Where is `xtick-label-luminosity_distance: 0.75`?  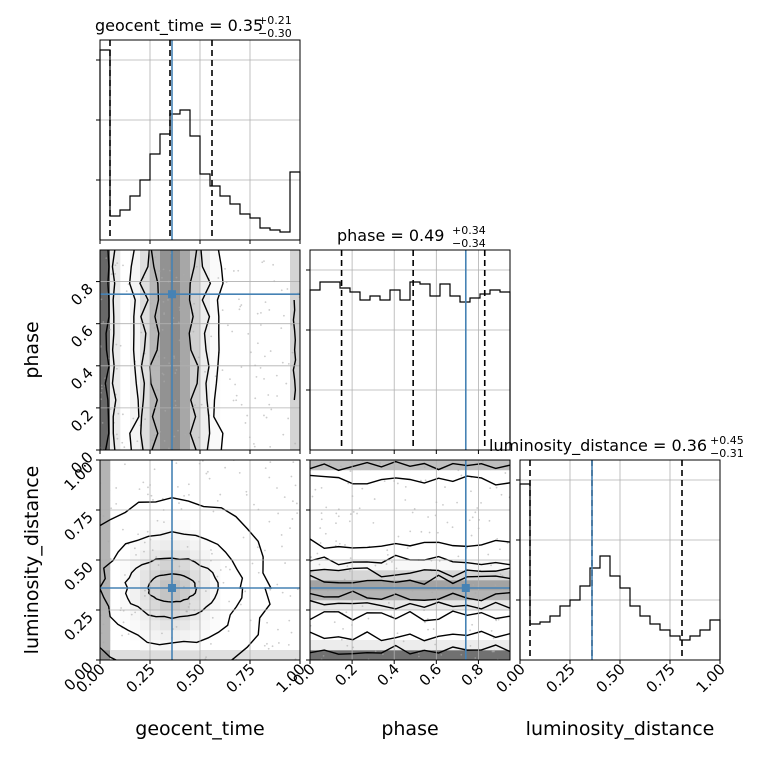
xtick-label-luminosity_distance: 0.75 is located at coordinates (660, 678).